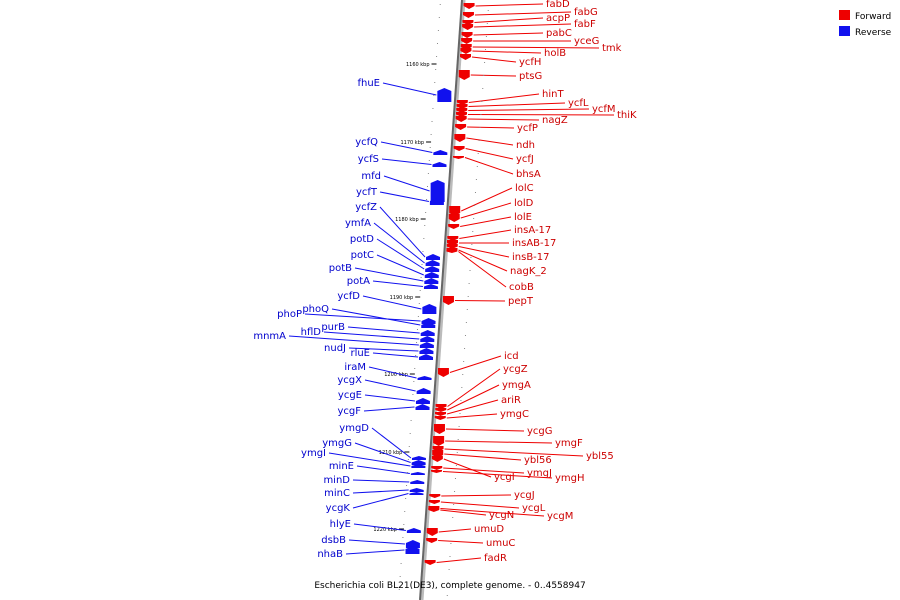  Describe the element at coordinates (540, 431) in the screenshot. I see `gene-label: ycgG` at that location.